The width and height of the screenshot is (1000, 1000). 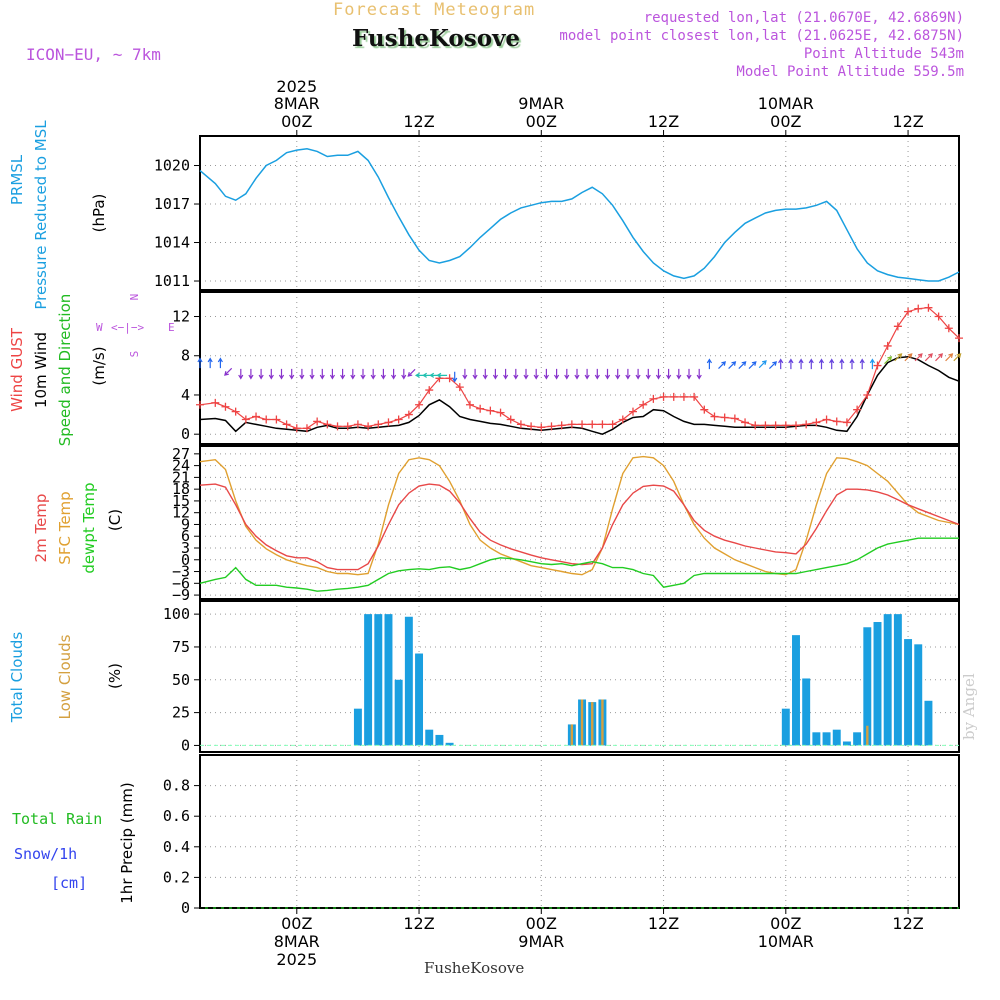 What do you see at coordinates (172, 204) in the screenshot?
I see `pressure-ytick-label: 1017` at bounding box center [172, 204].